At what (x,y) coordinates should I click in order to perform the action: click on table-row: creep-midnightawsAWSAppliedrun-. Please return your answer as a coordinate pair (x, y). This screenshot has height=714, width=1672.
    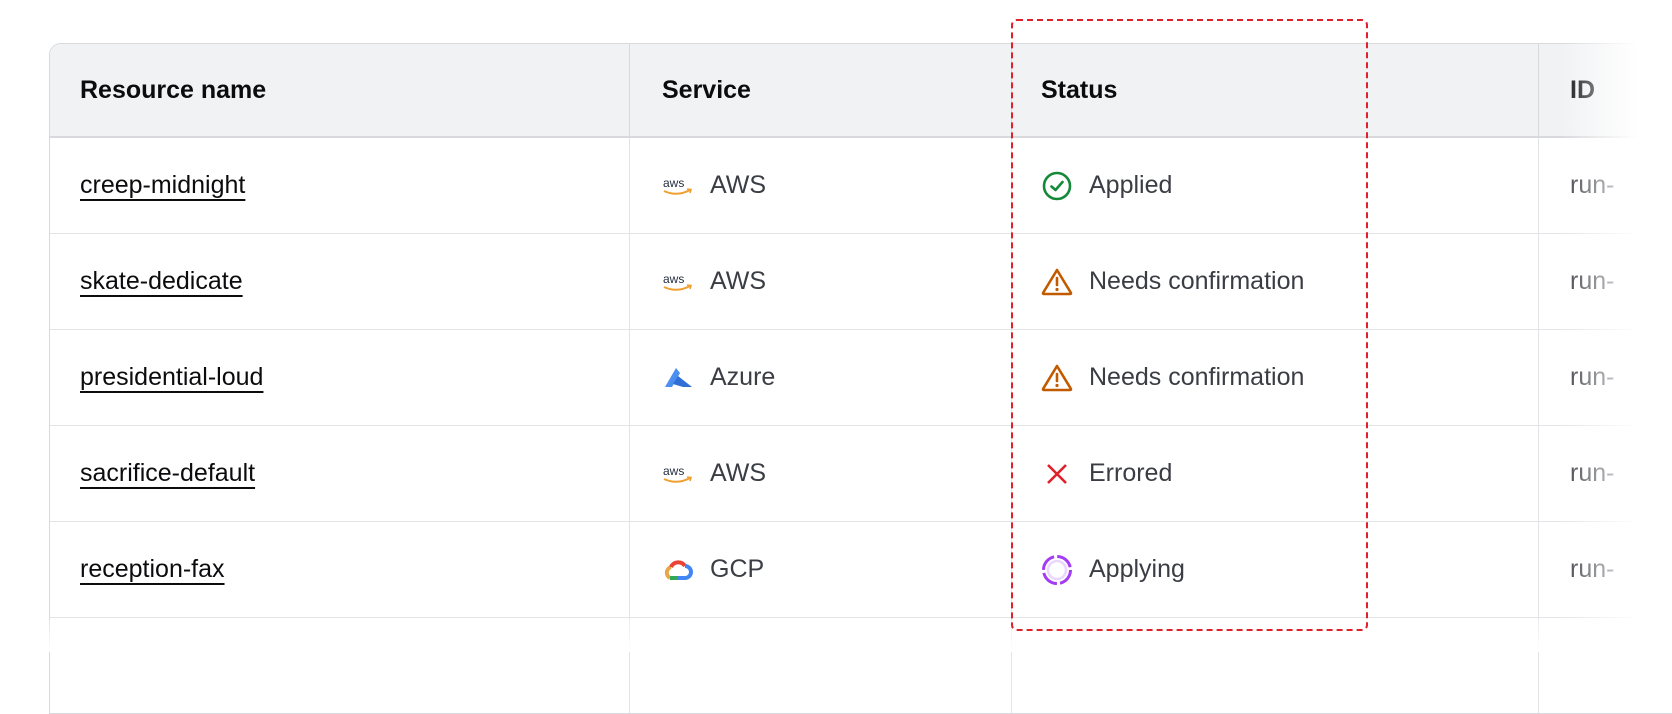
    Looking at the image, I should click on (861, 186).